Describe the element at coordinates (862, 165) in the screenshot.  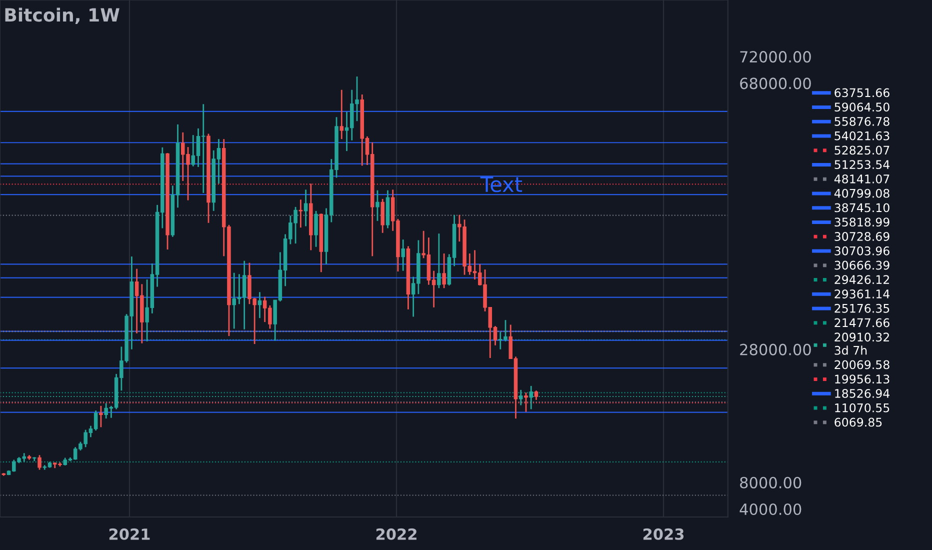
I see `legend-label: 51253.54` at that location.